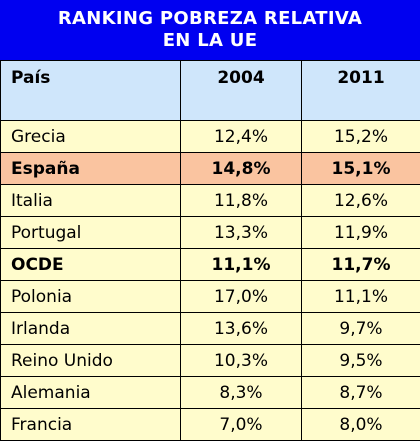  Describe the element at coordinates (91, 137) in the screenshot. I see `country-cell: Grecia` at that location.